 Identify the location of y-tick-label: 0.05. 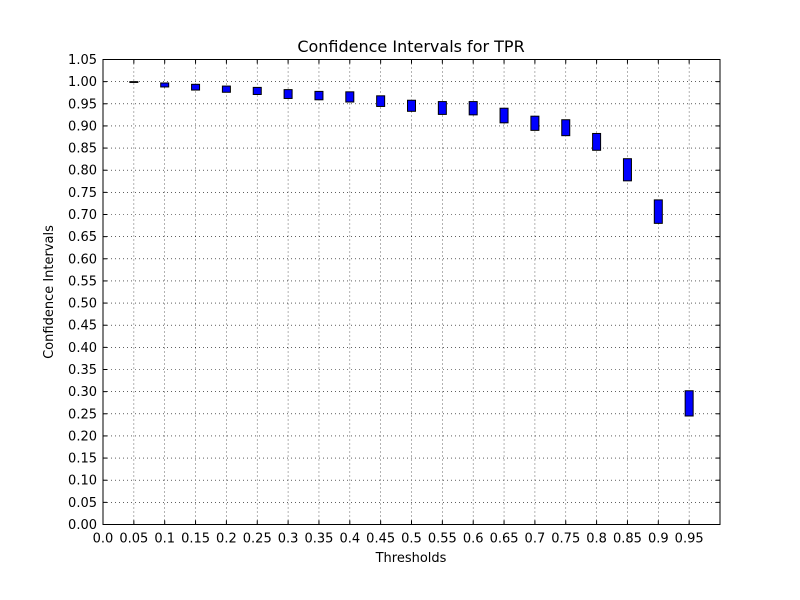
(82, 503).